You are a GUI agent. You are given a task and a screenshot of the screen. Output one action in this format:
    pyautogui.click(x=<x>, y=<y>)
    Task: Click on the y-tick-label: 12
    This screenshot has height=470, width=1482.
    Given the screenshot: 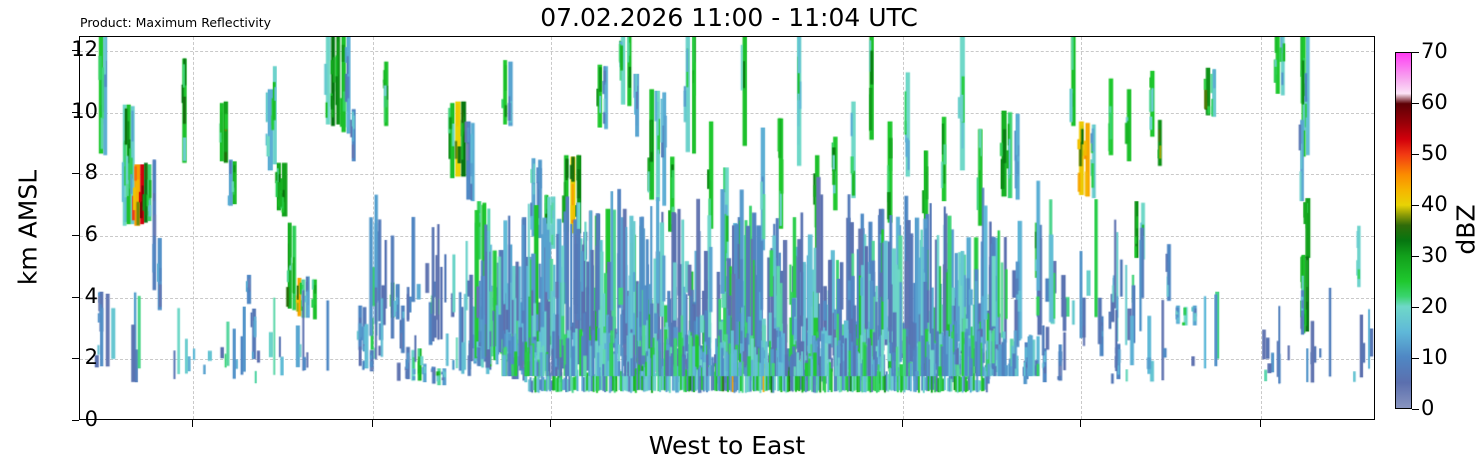 What is the action you would take?
    pyautogui.click(x=84, y=48)
    